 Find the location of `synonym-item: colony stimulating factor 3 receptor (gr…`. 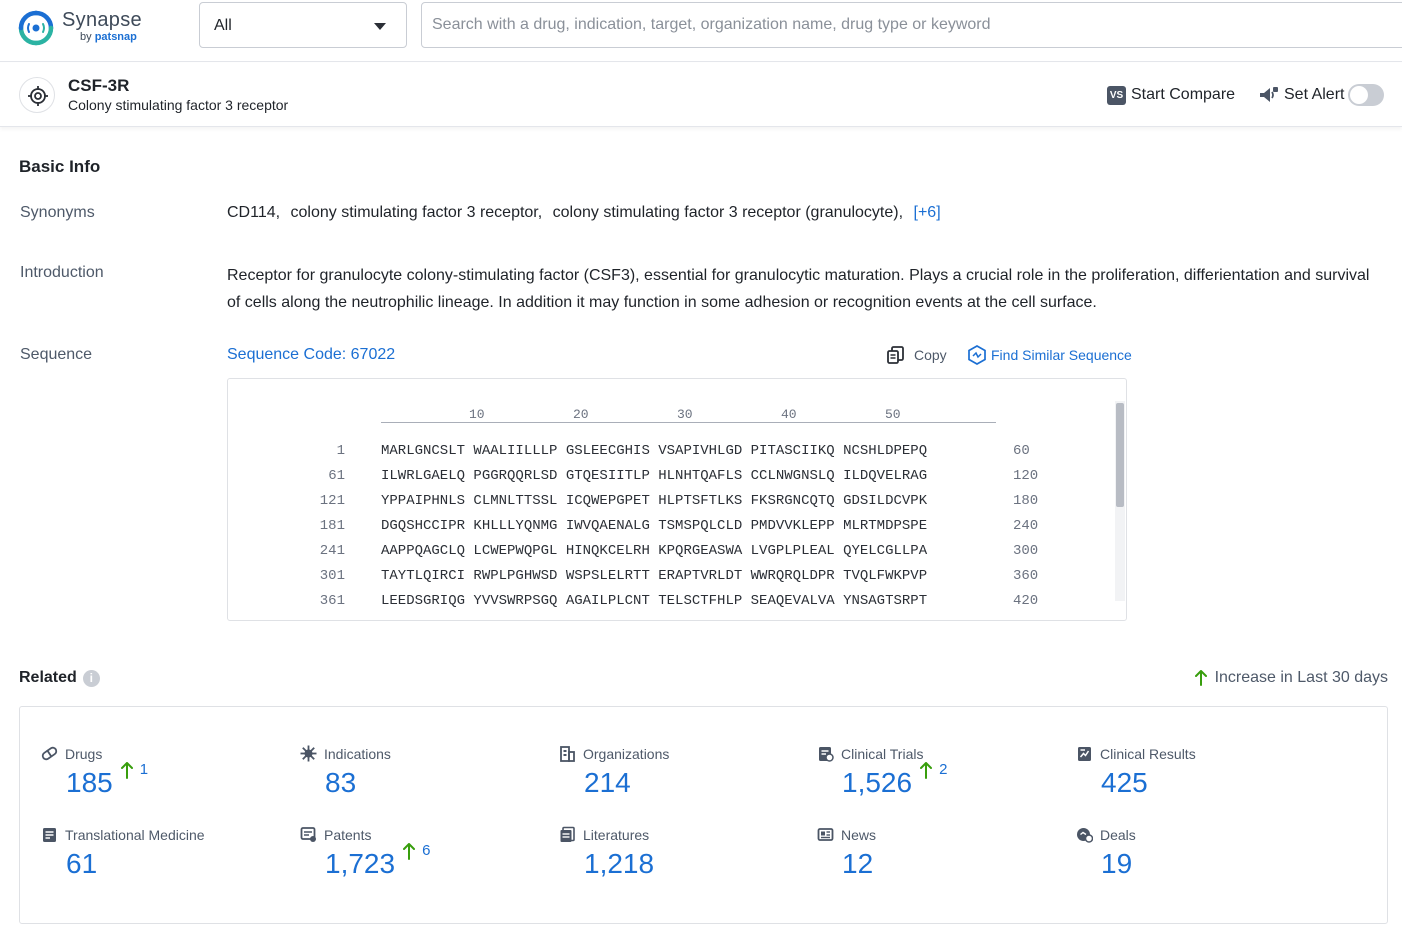

synonym-item: colony stimulating factor 3 receptor (gr… is located at coordinates (728, 212).